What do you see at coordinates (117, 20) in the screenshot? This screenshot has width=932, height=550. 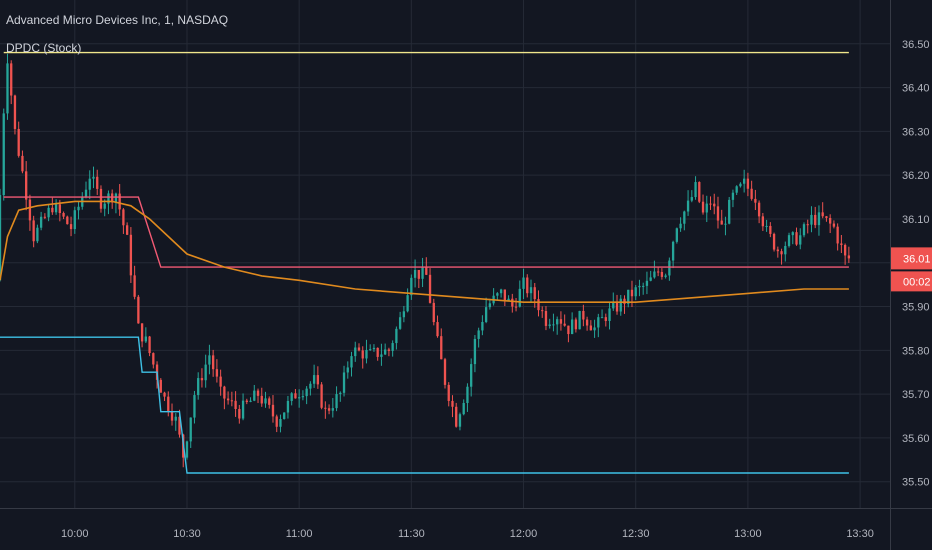 I see `symbol-title: Advanced Micro Devices Inc, 1, NASDAQ` at bounding box center [117, 20].